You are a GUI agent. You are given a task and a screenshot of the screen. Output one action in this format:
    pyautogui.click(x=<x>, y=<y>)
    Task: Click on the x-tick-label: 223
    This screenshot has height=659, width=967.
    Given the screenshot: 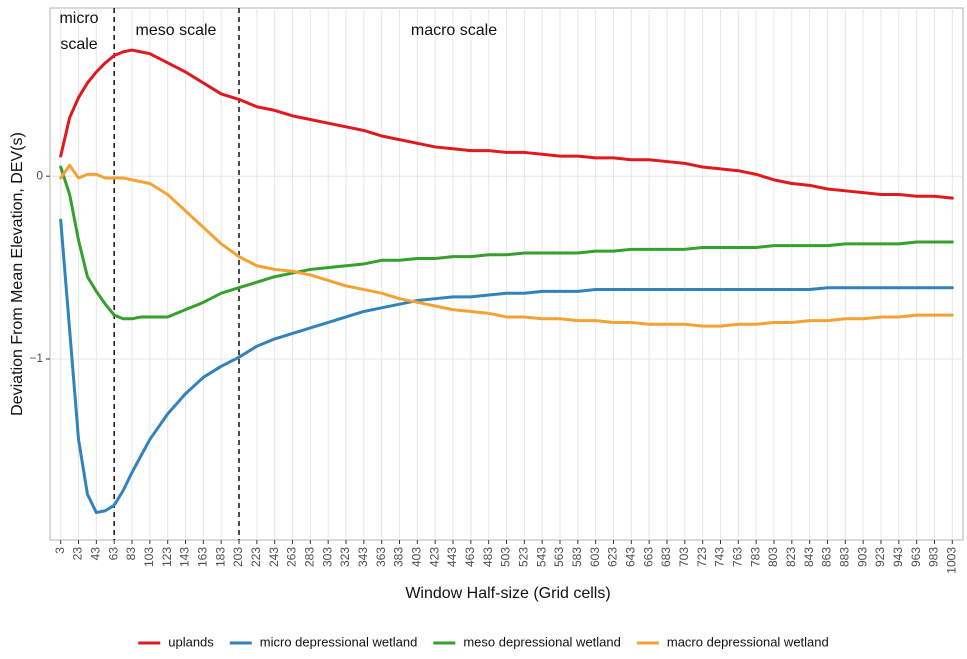 What is the action you would take?
    pyautogui.click(x=256, y=557)
    